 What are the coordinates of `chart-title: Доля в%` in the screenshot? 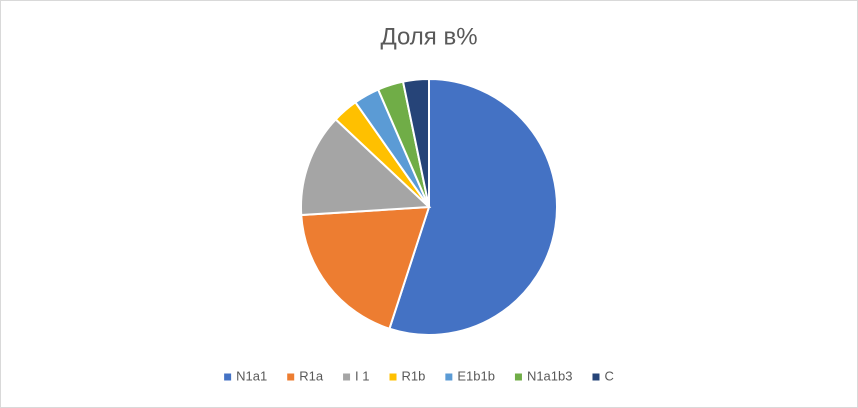 It's located at (428, 36).